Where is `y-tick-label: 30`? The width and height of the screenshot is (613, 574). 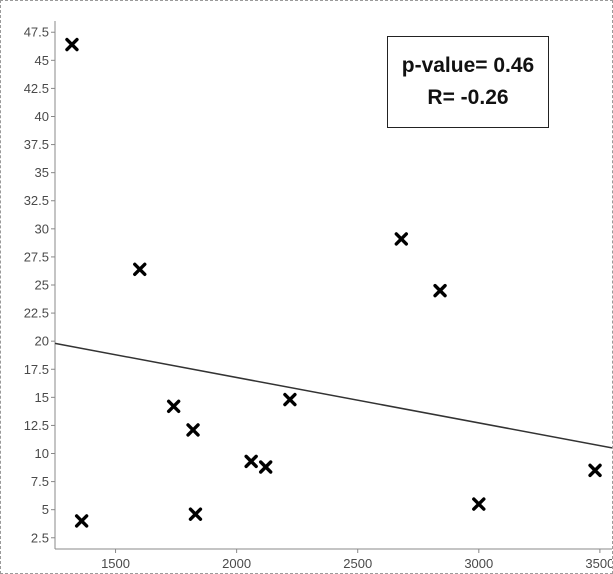 y-tick-label: 30 is located at coordinates (42, 228).